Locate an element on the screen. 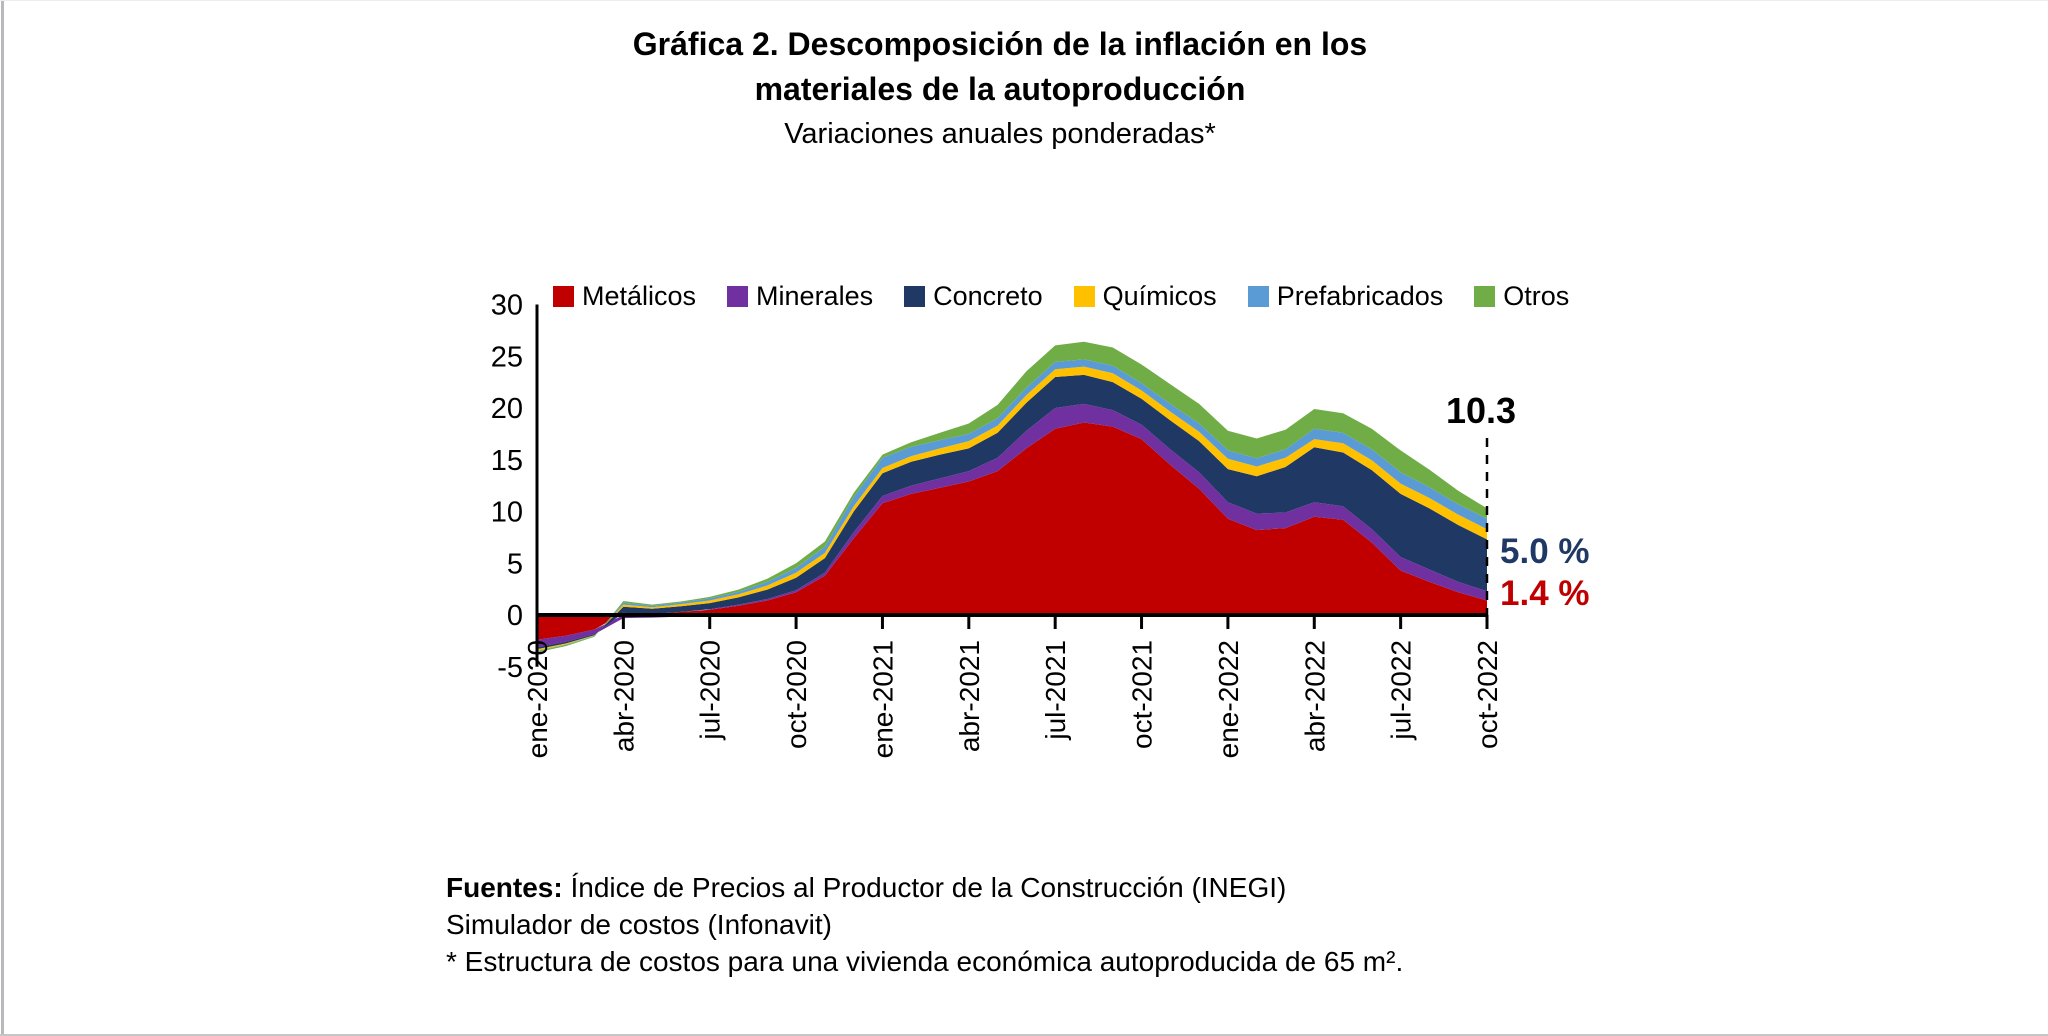 The height and width of the screenshot is (1036, 2048). legend-item-otros: Otros is located at coordinates (1521, 296).